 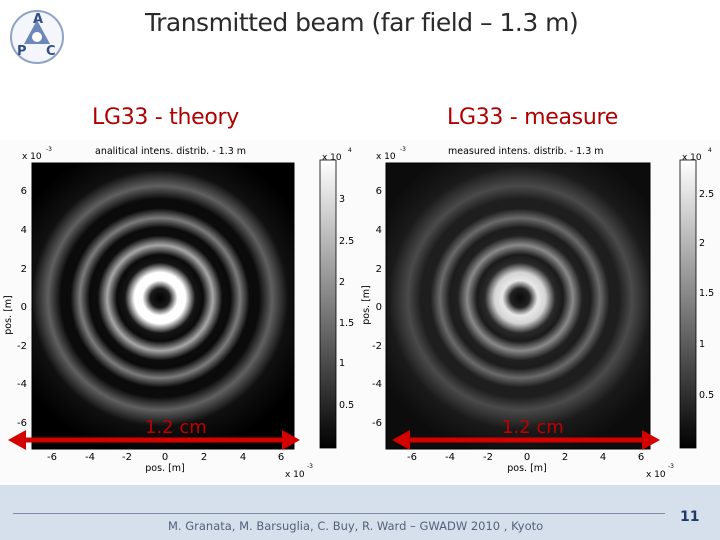 I want to click on theory-y-tick: 0, so click(x=24, y=307).